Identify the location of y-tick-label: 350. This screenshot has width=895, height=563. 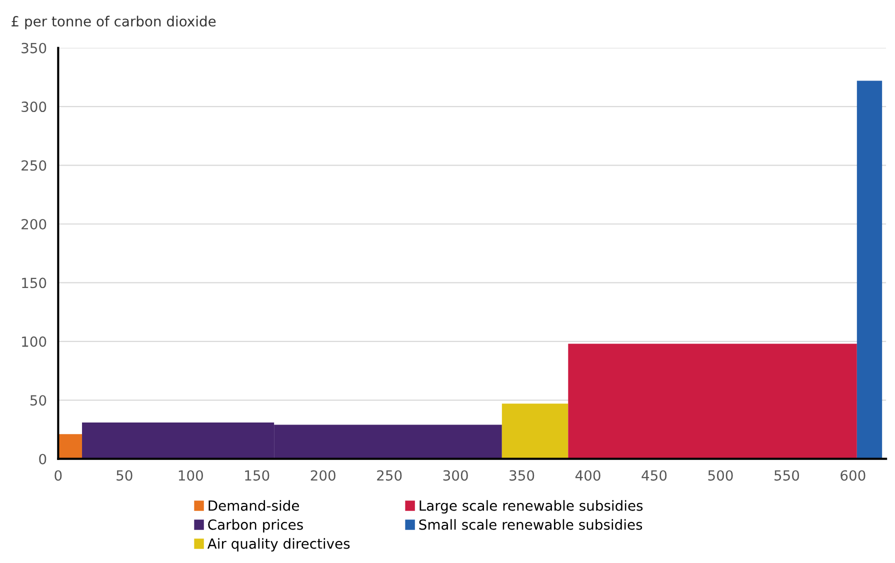
(34, 48).